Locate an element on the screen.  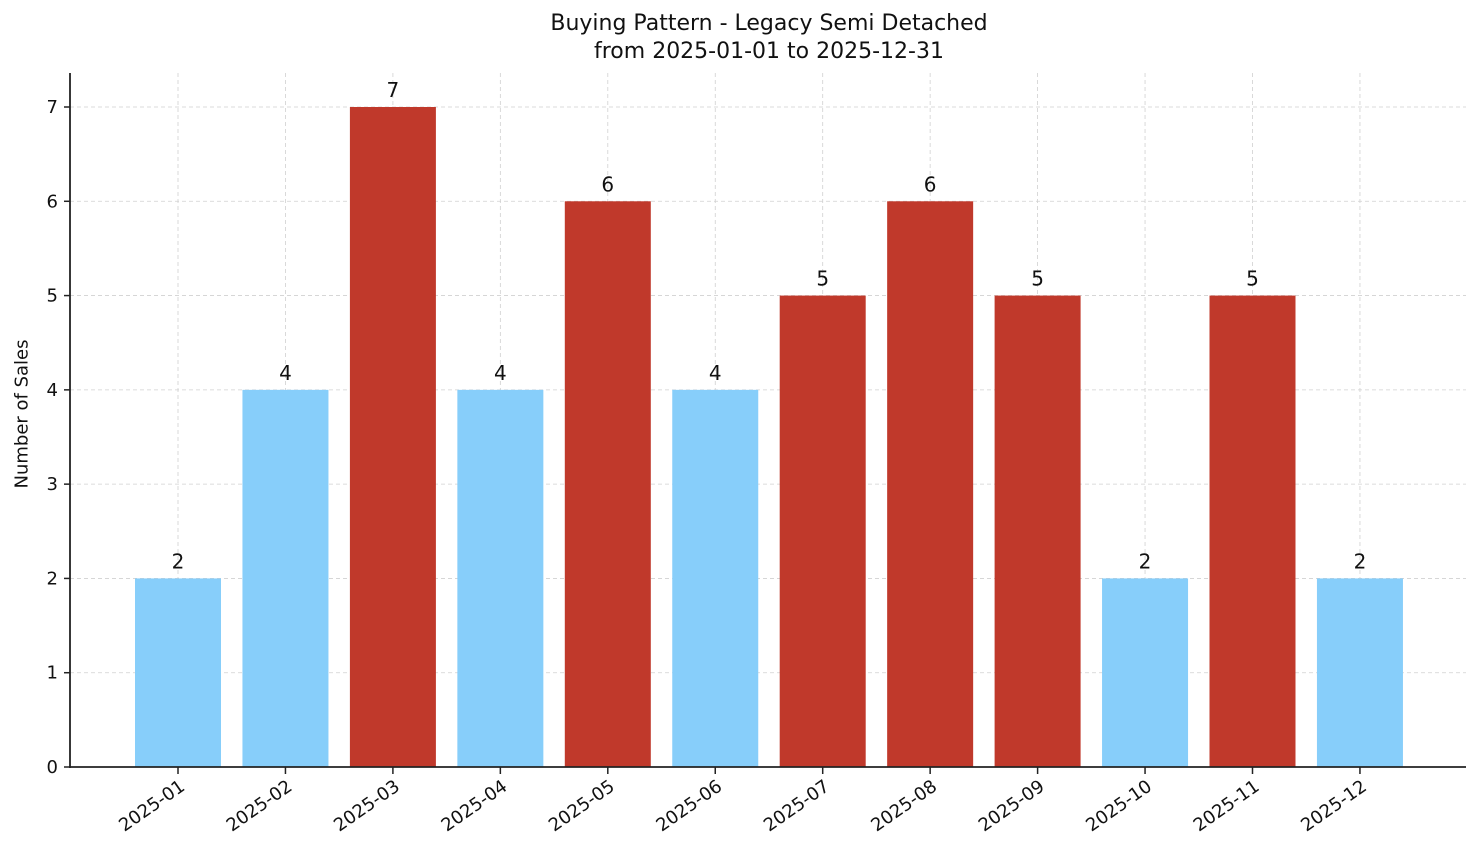
y-tick-label: 2 is located at coordinates (52, 578).